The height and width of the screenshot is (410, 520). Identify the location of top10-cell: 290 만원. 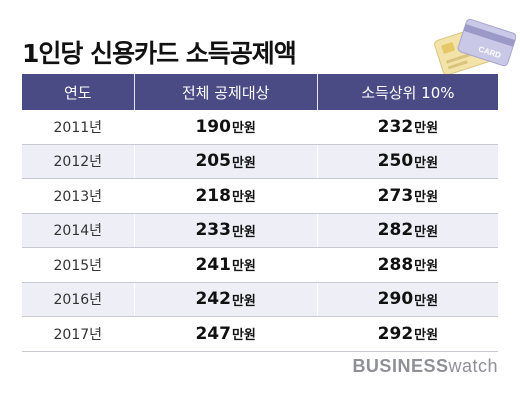
(408, 299).